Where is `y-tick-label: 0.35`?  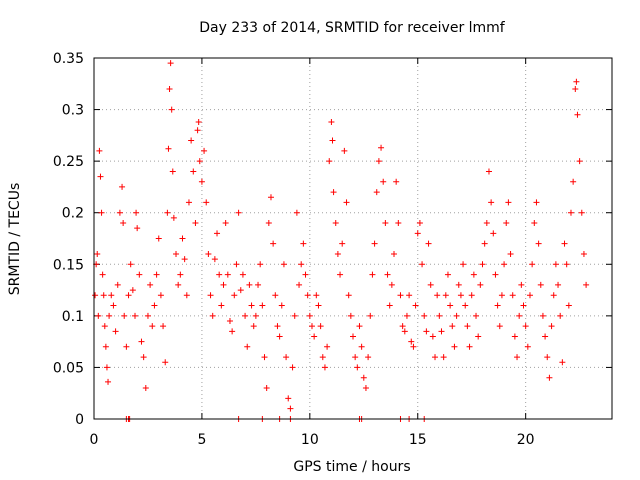 y-tick-label: 0.35 is located at coordinates (68, 59).